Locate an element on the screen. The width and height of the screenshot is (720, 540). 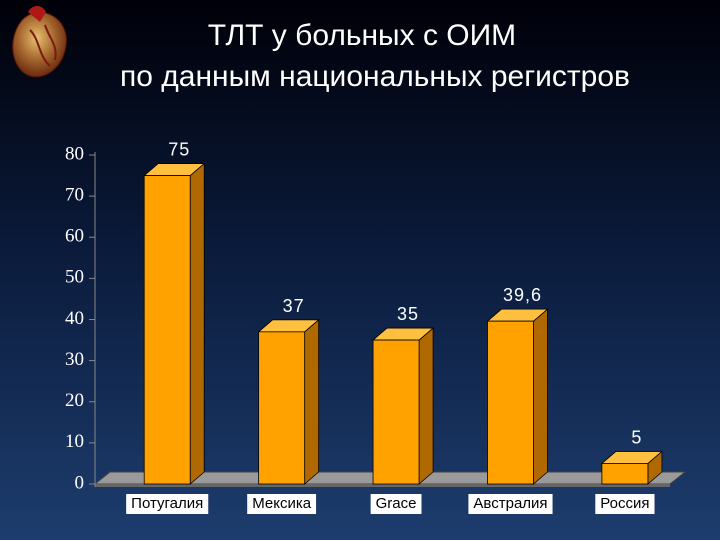
chart-subtitle: по данным национальных регистров is located at coordinates (375, 76).